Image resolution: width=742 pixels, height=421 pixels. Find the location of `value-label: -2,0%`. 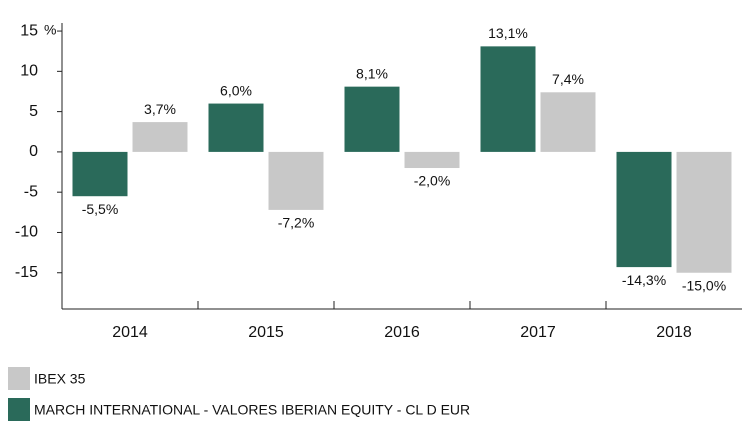

value-label: -2,0% is located at coordinates (432, 181).